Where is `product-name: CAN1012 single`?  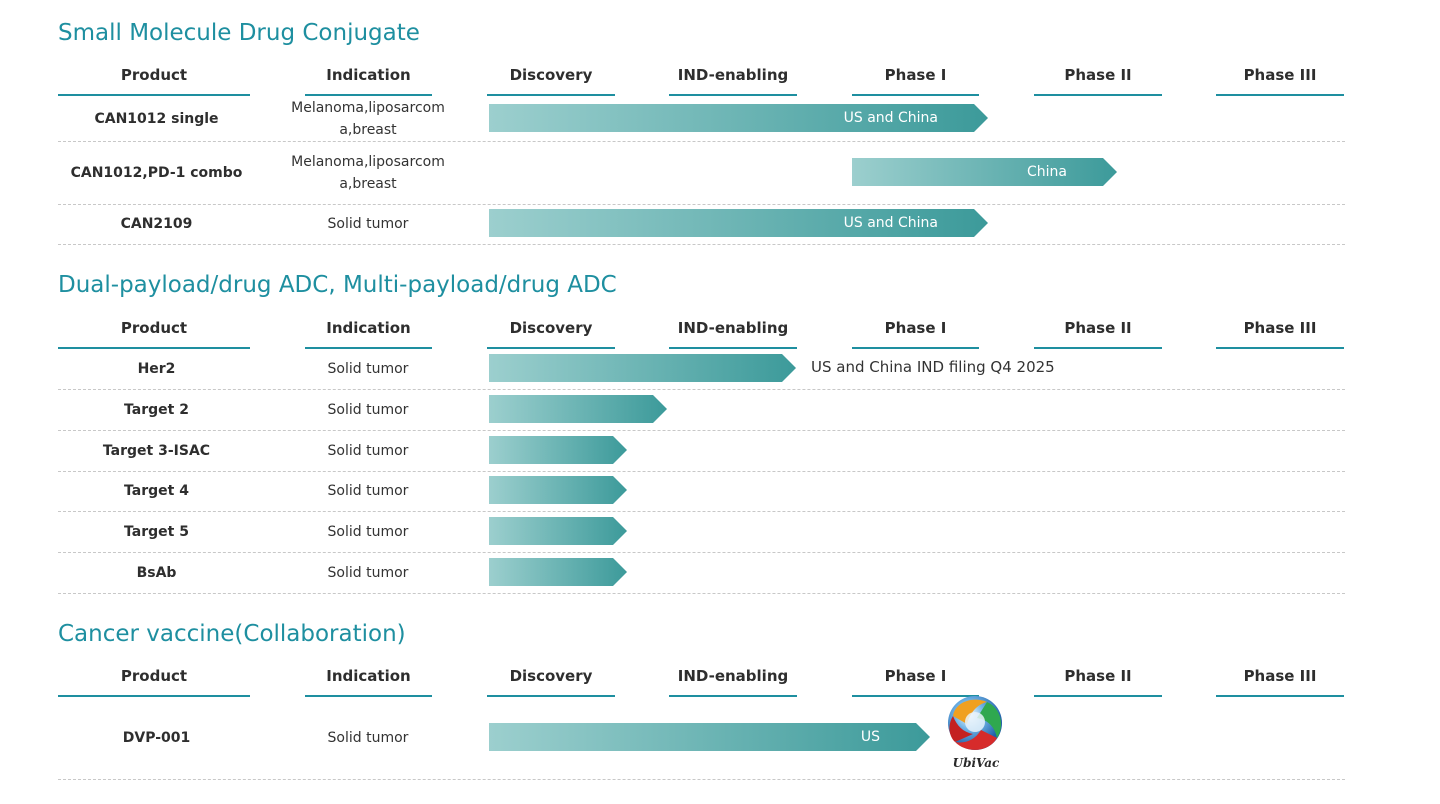 product-name: CAN1012 single is located at coordinates (156, 118).